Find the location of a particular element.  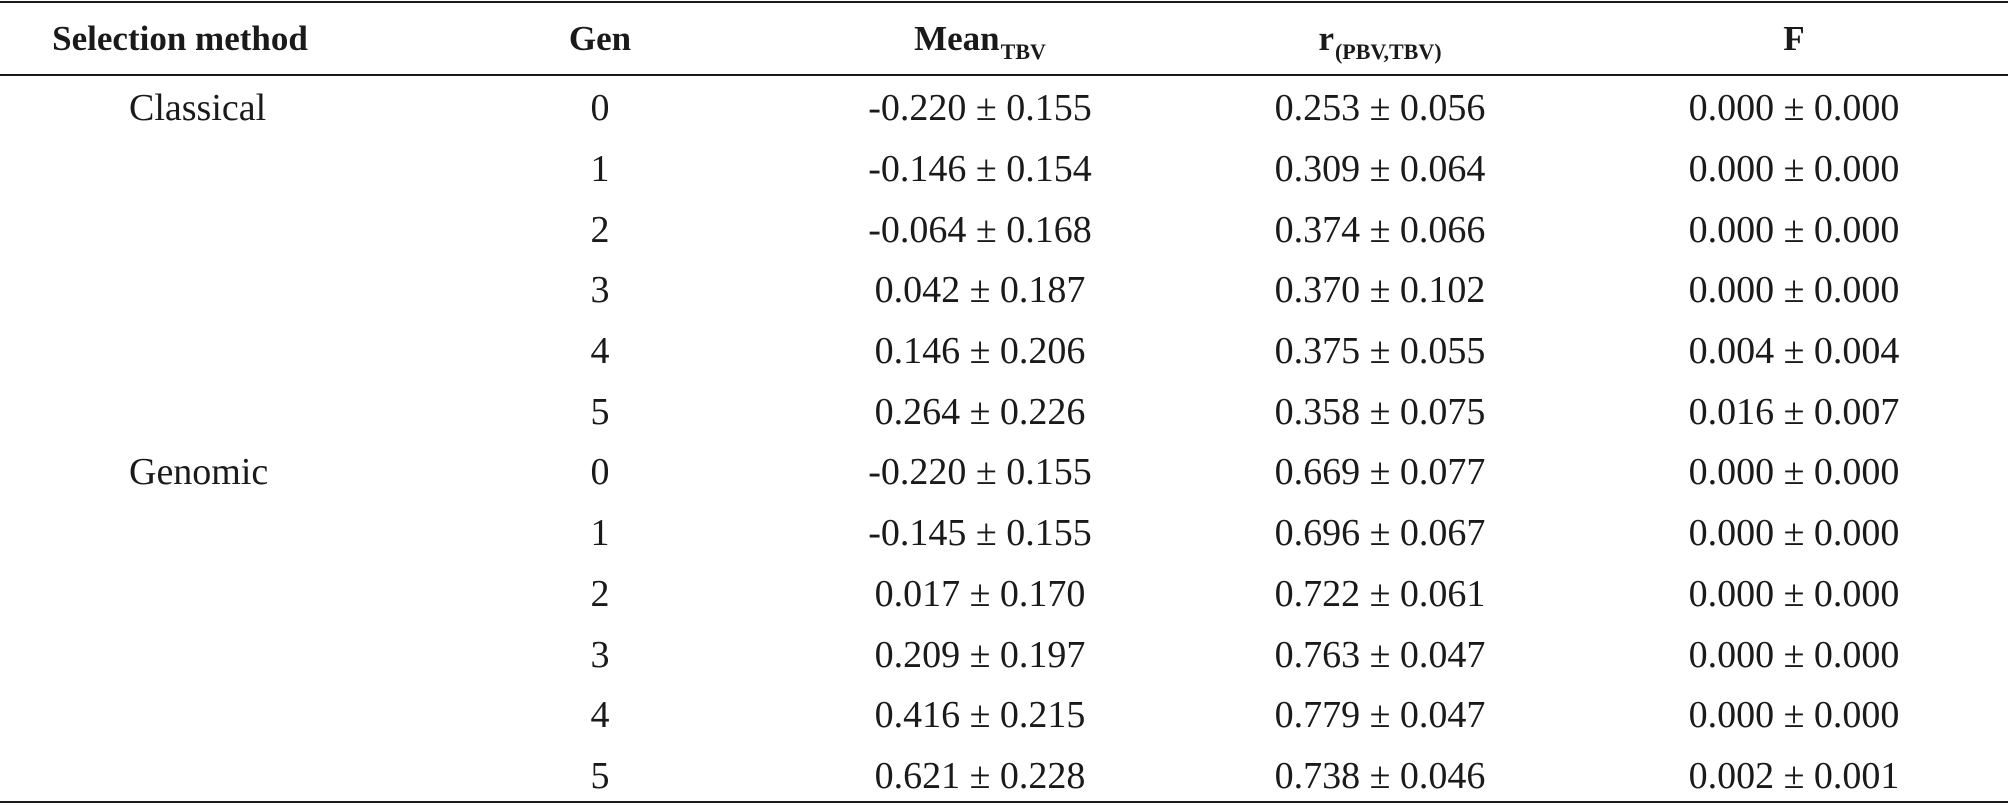

cell-f: 0.004 ± 0.004 is located at coordinates (1794, 351).